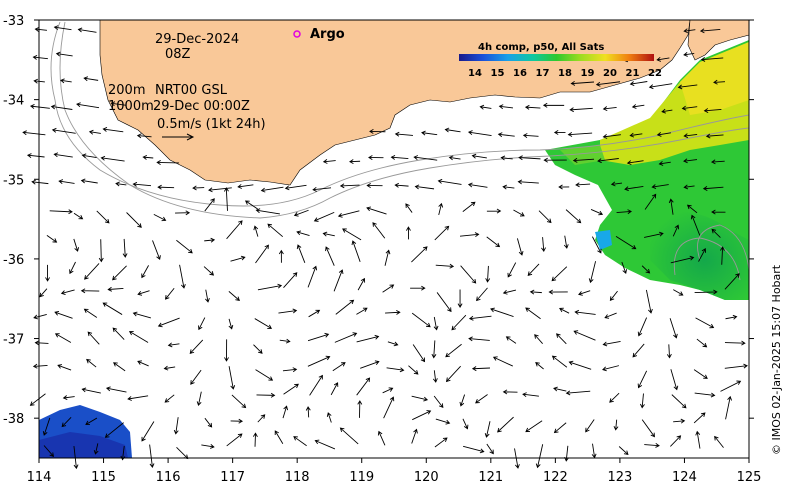  I want to click on x-tick-label: 117, so click(232, 477).